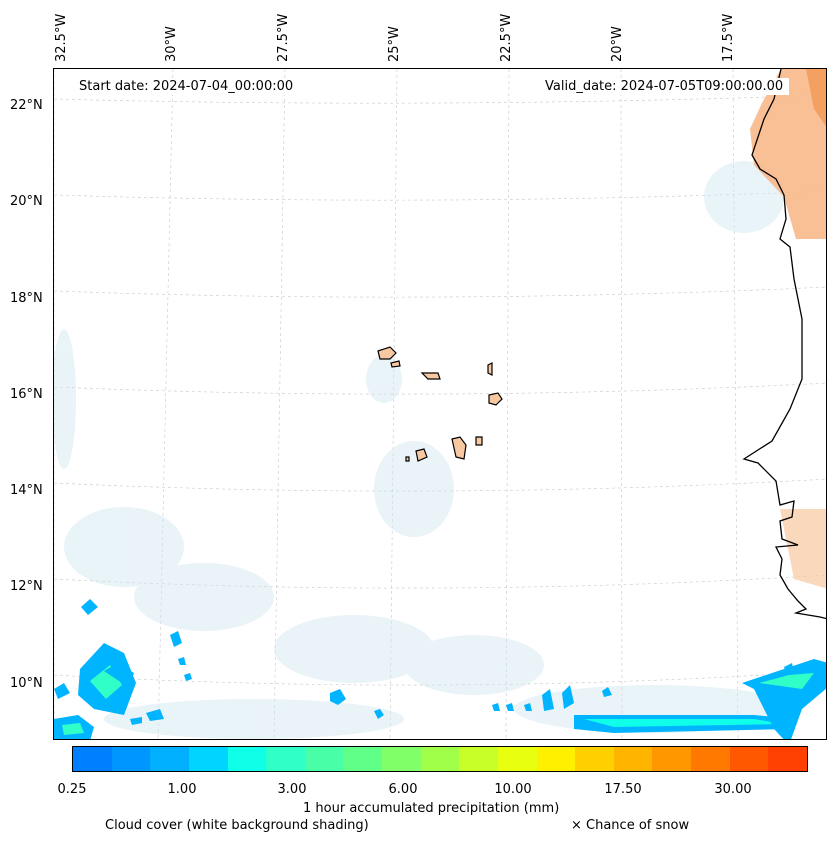  What do you see at coordinates (73, 729) in the screenshot?
I see `precip-southwest-core` at bounding box center [73, 729].